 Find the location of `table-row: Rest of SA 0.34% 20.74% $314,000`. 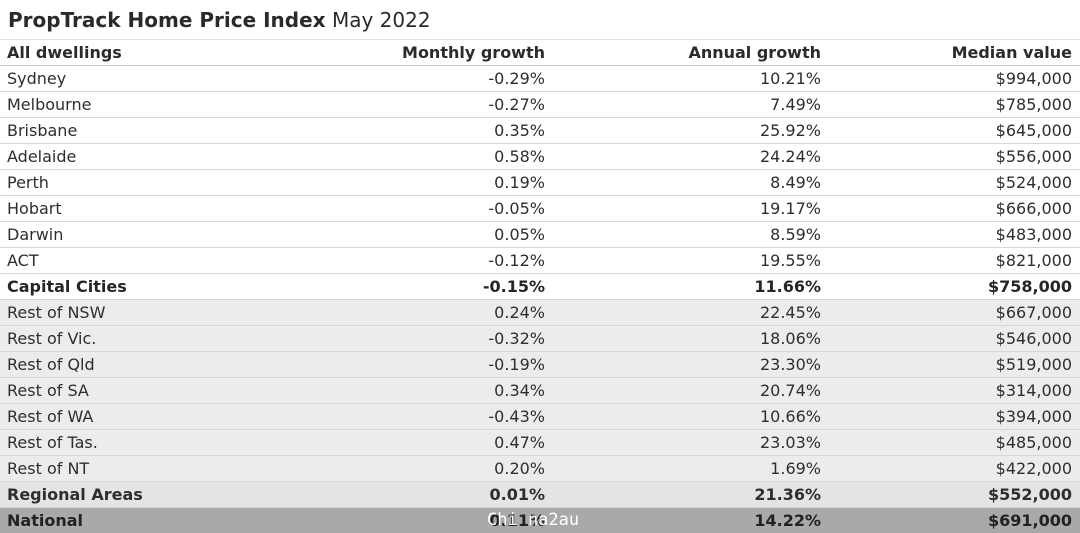

table-row: Rest of SA 0.34% 20.74% $314,000 is located at coordinates (540, 390).